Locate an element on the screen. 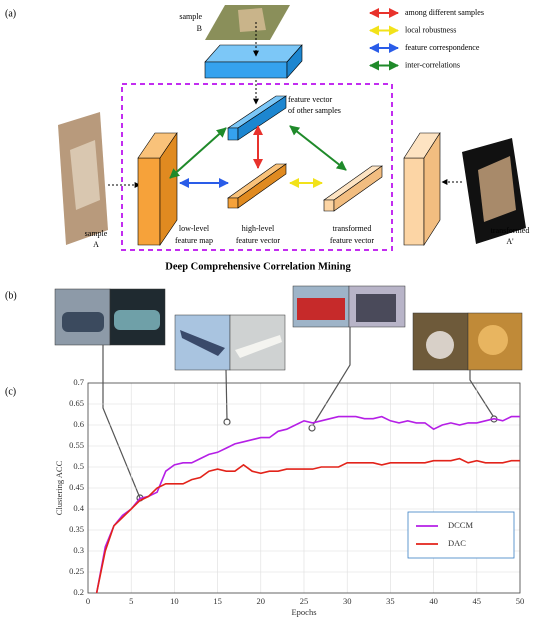 The image size is (543, 620). legend-label: DCCM is located at coordinates (460, 525).